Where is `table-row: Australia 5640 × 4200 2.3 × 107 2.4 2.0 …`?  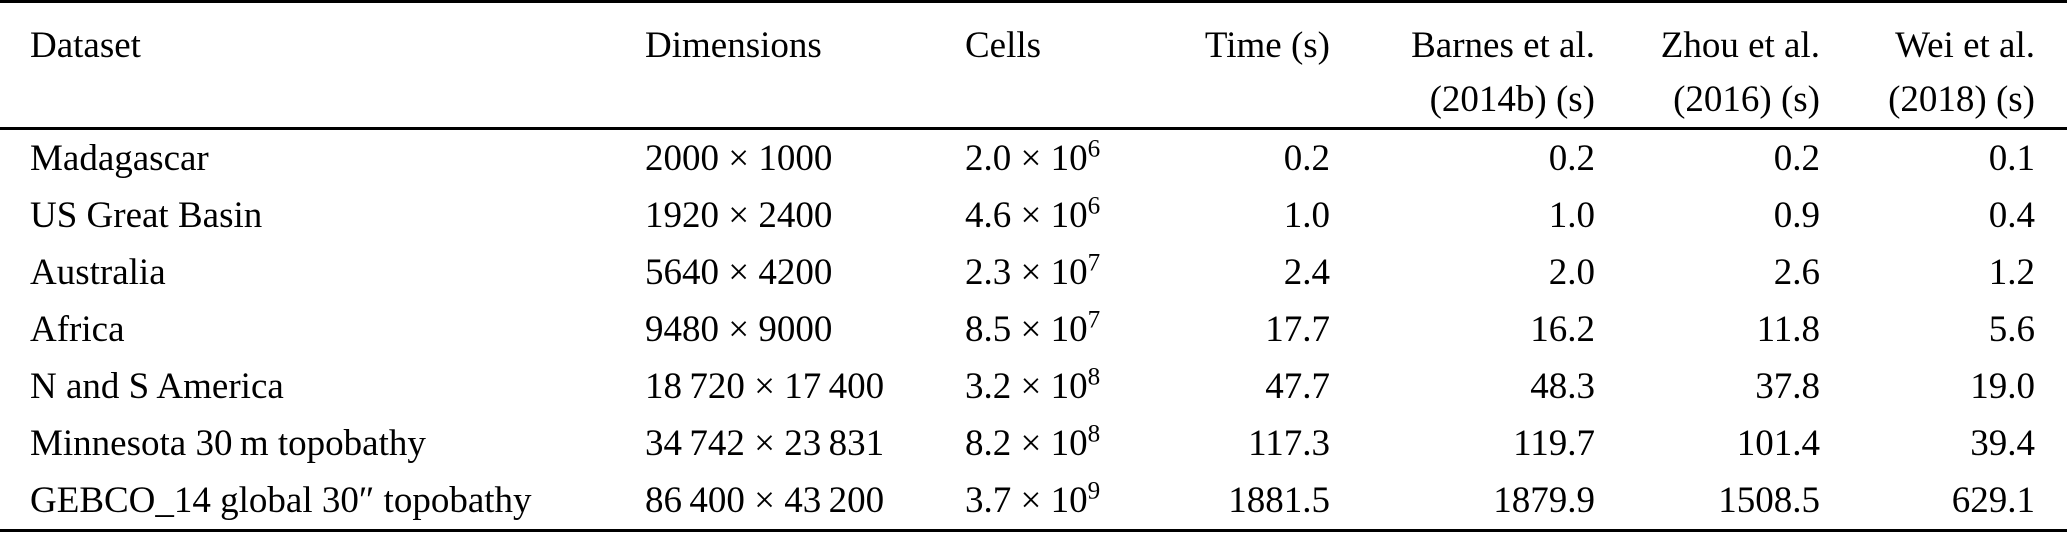
table-row: Australia 5640 × 4200 2.3 × 107 2.4 2.0 … is located at coordinates (1033, 272).